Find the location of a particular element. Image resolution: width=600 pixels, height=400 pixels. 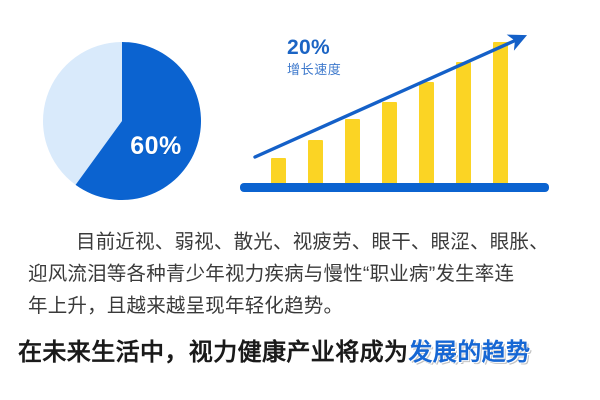

headline: 在未来生活中，视力健康产业将成为发展的趋势 is located at coordinates (303, 353).